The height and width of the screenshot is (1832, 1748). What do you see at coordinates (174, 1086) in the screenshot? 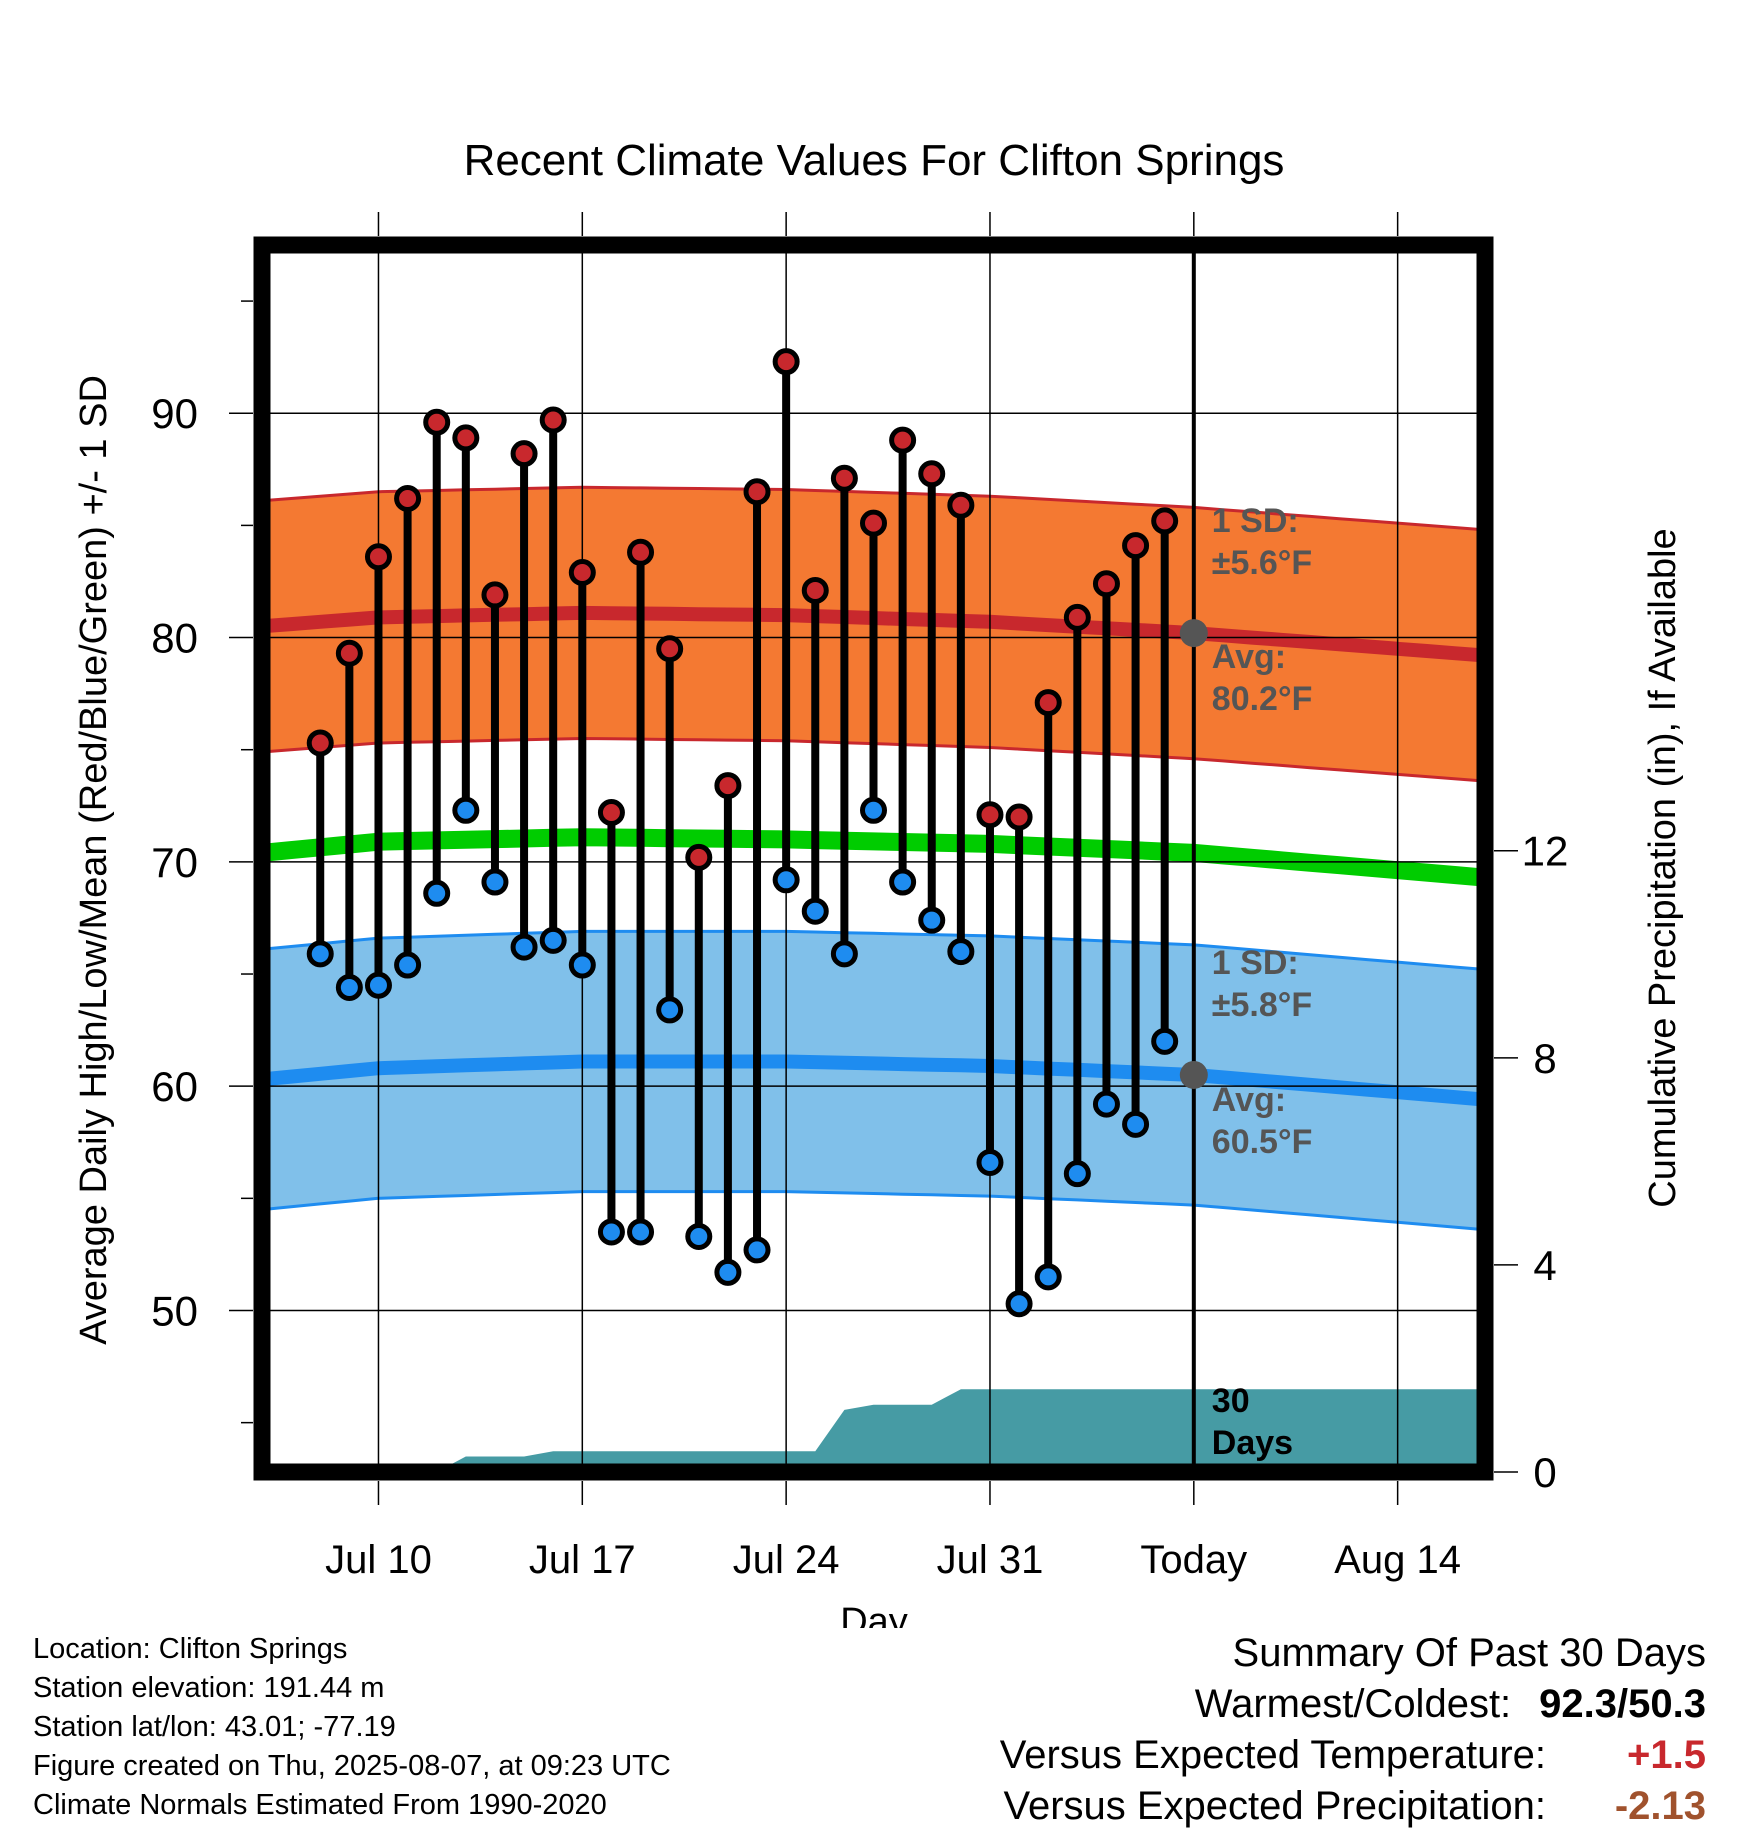
I see `y-tick-label: 60` at bounding box center [174, 1086].